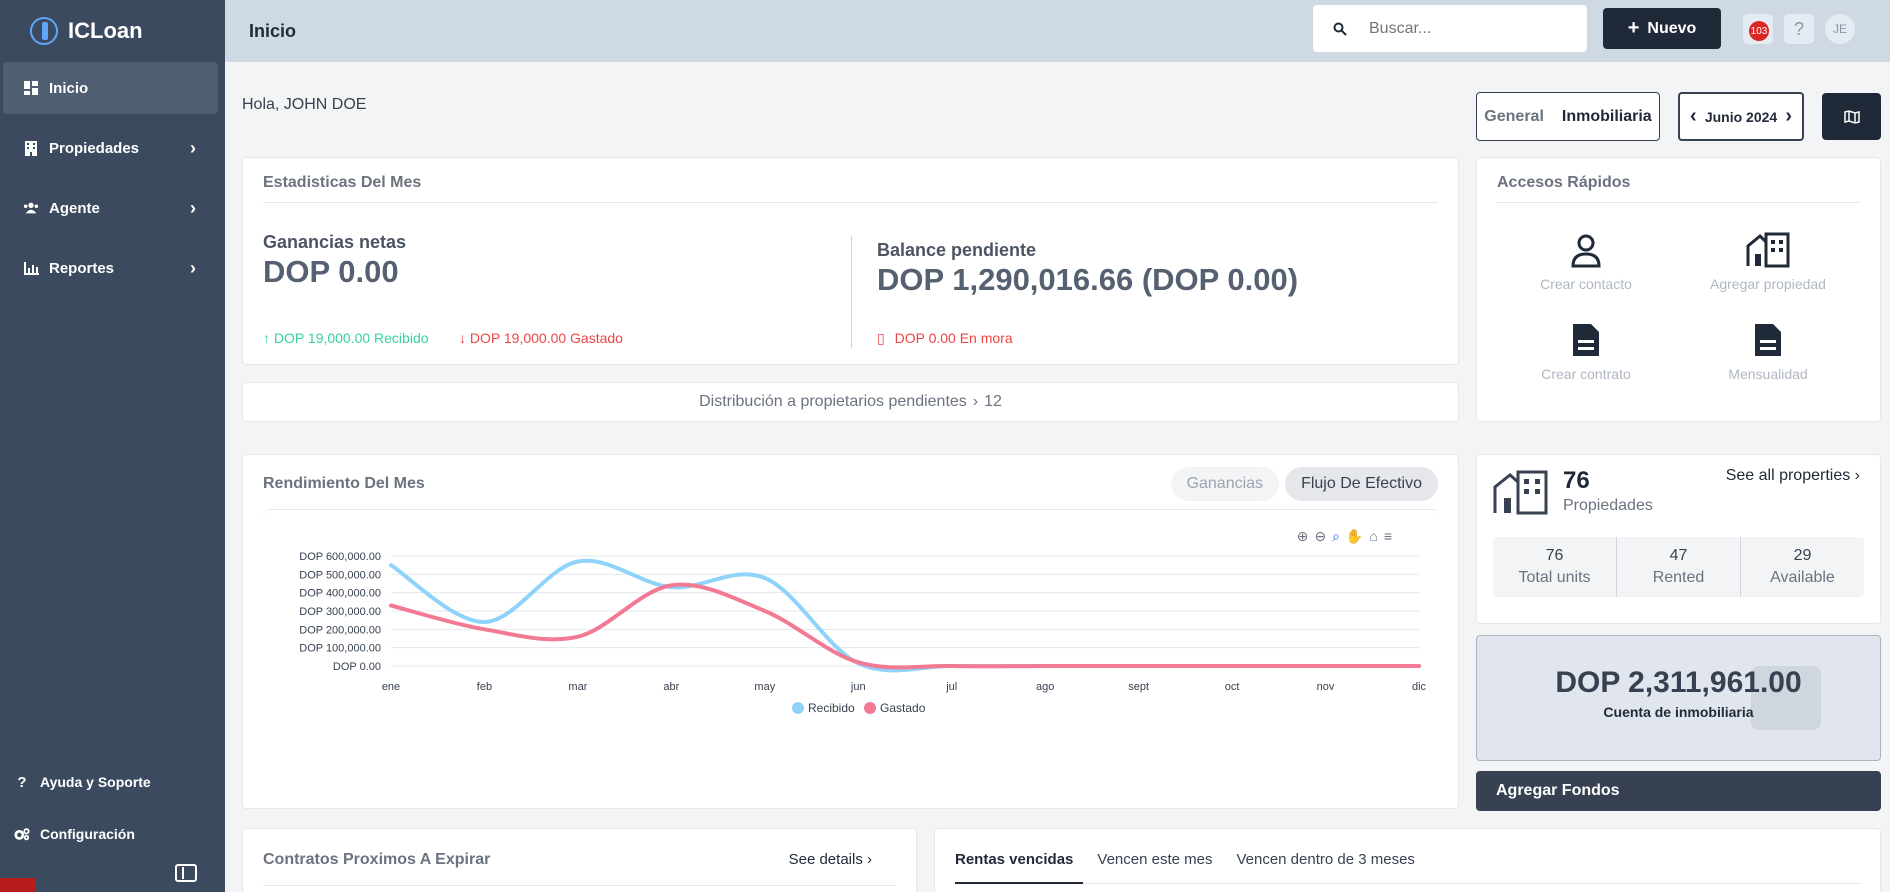 The height and width of the screenshot is (892, 1890). What do you see at coordinates (1419, 687) in the screenshot?
I see `x-tick-label: dic` at bounding box center [1419, 687].